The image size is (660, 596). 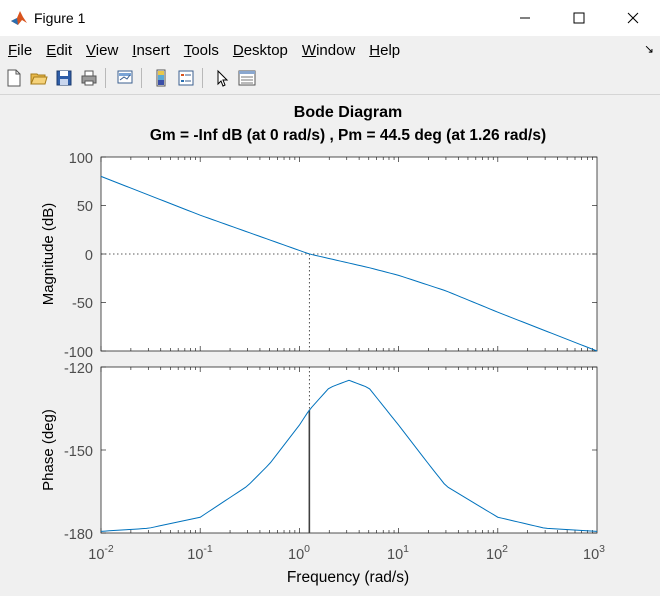 I want to click on plot-title: Bode Diagram, so click(x=348, y=112).